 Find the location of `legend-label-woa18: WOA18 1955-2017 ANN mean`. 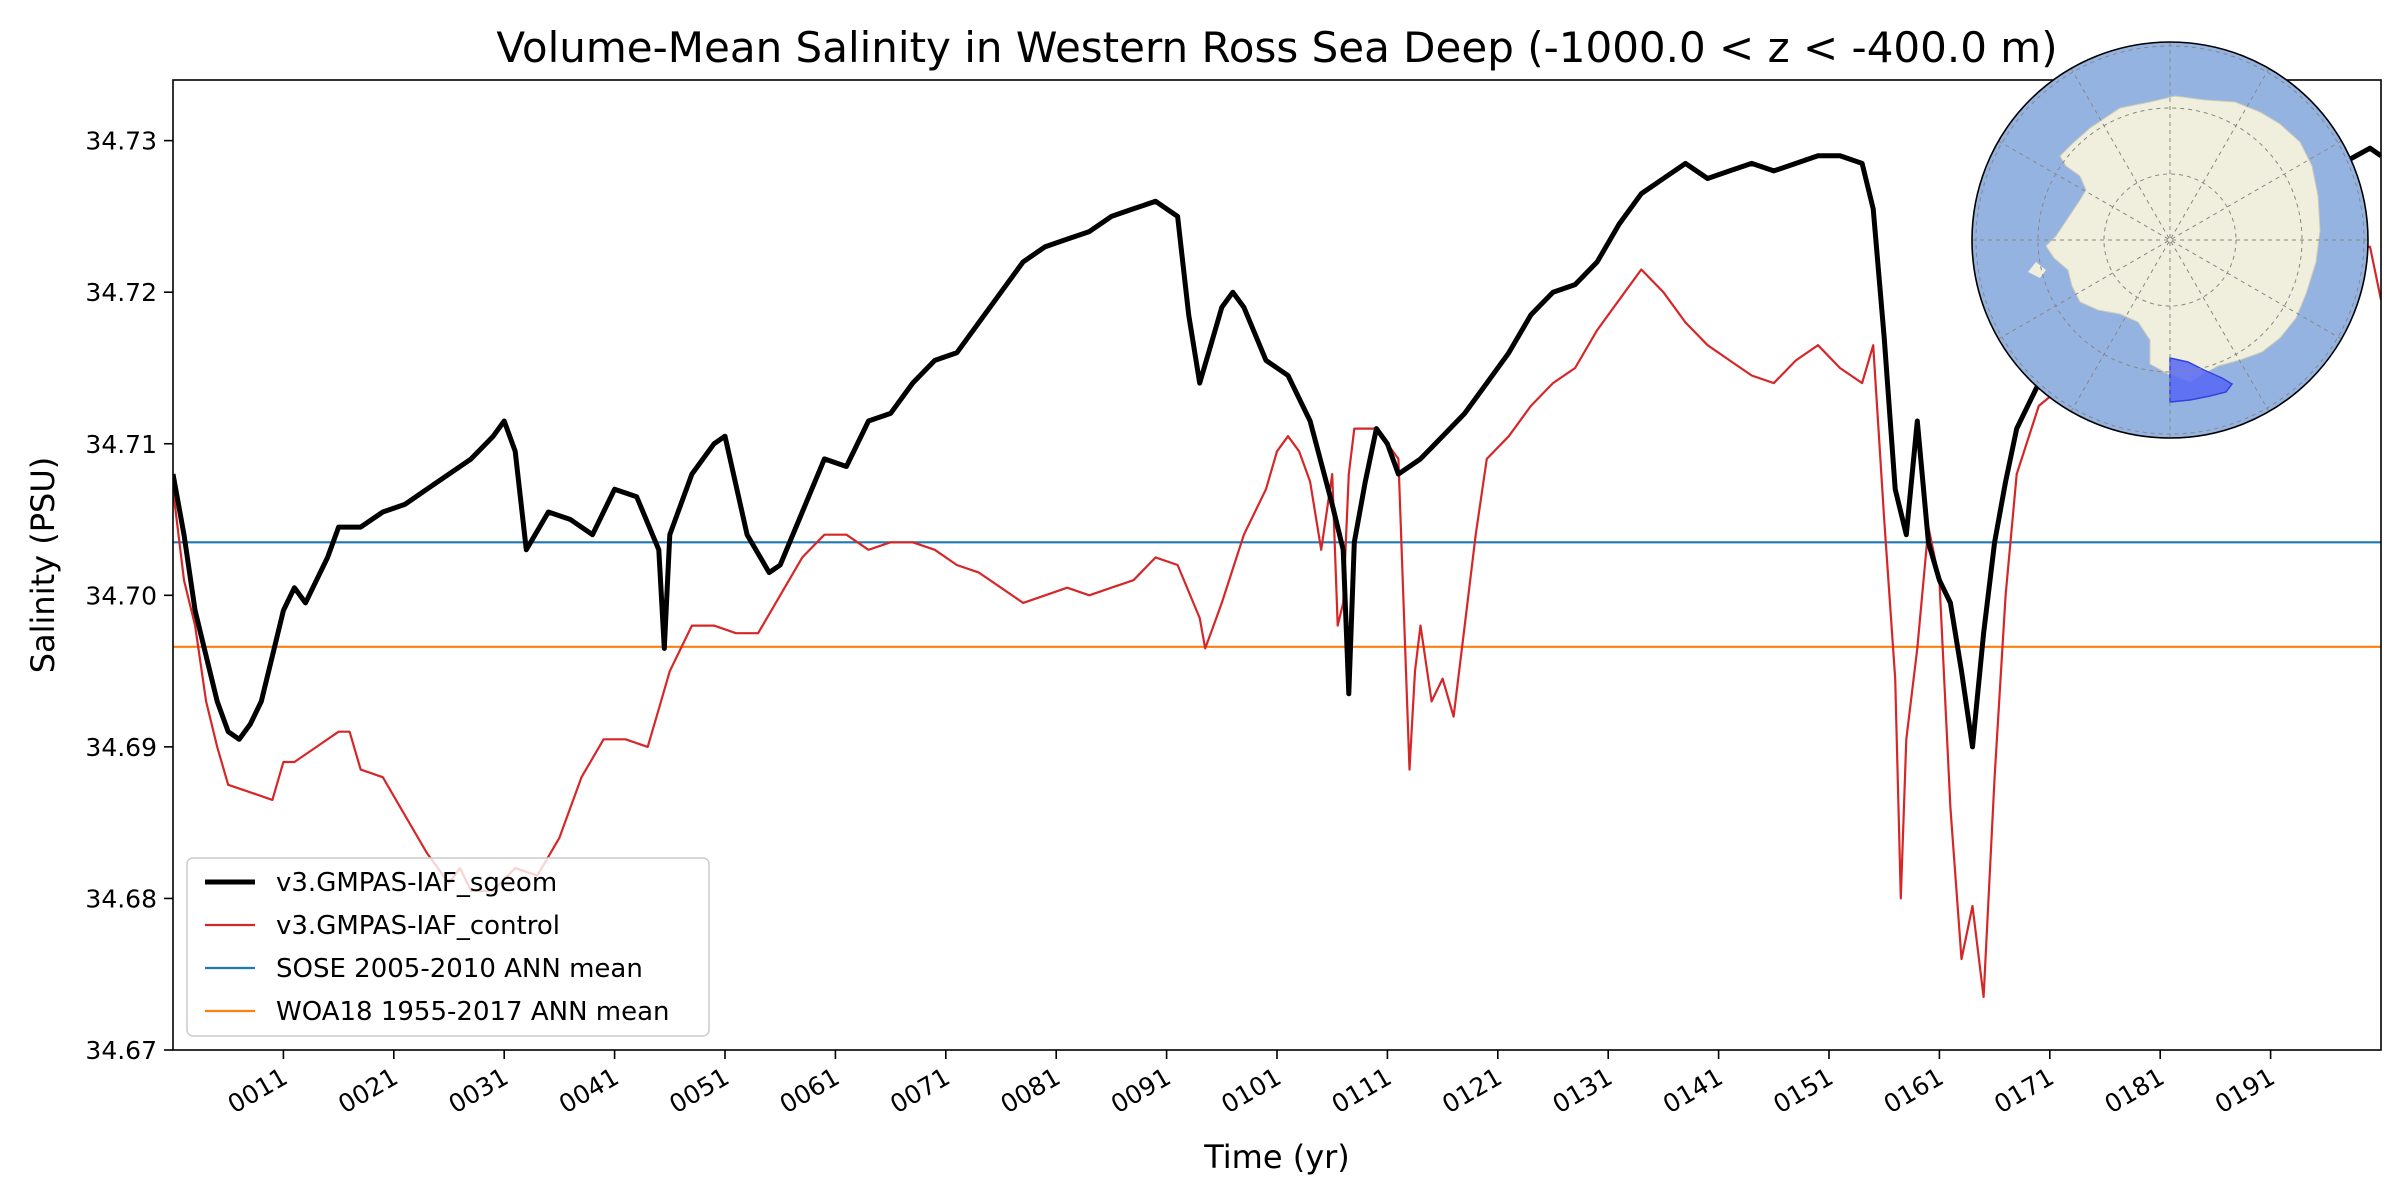

legend-label-woa18: WOA18 1955-2017 ANN mean is located at coordinates (473, 1012).